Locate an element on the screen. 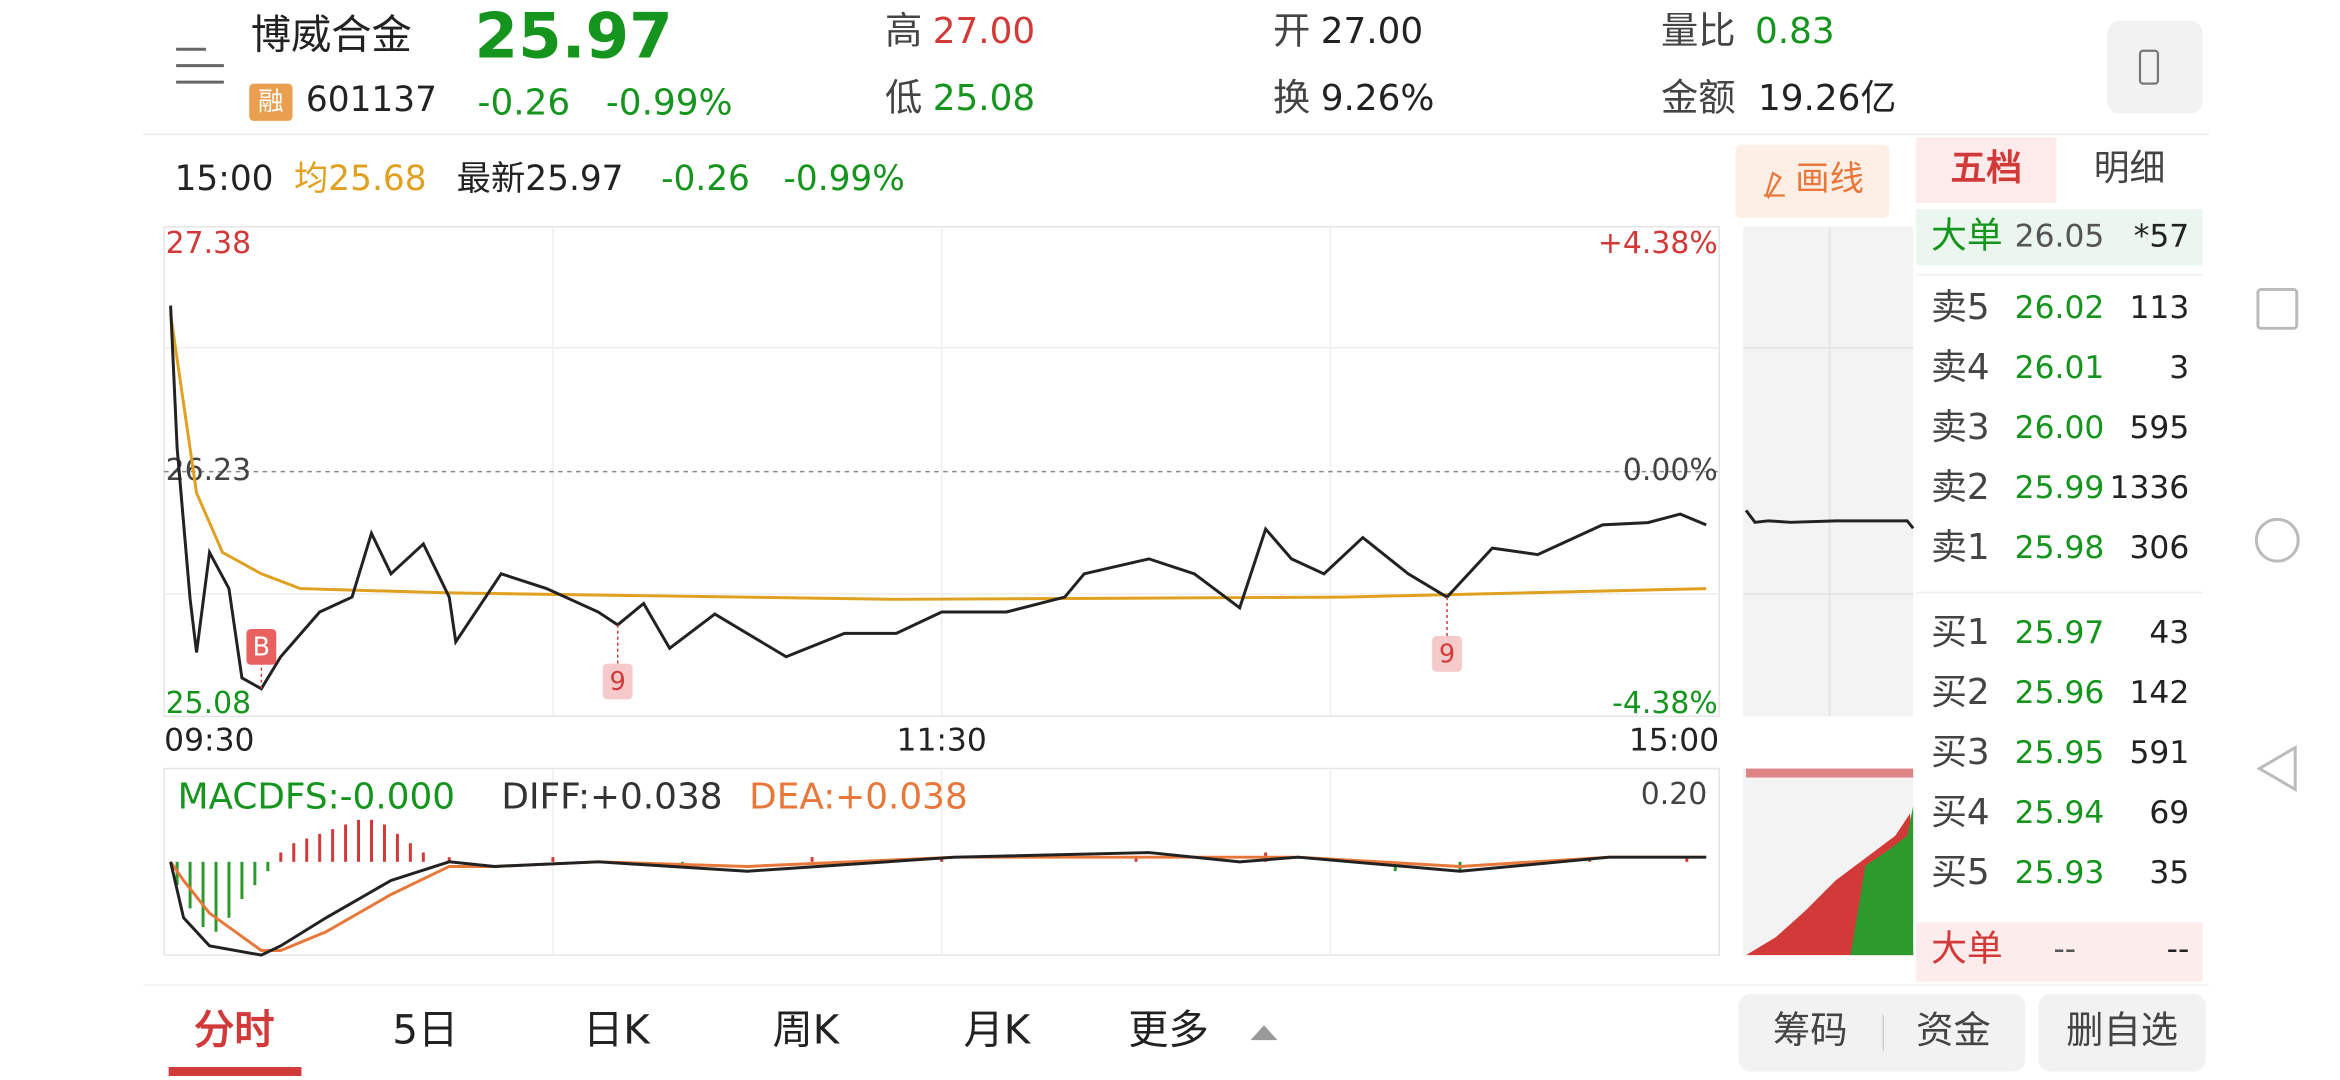  book-volume: 113 is located at coordinates (2159, 308).